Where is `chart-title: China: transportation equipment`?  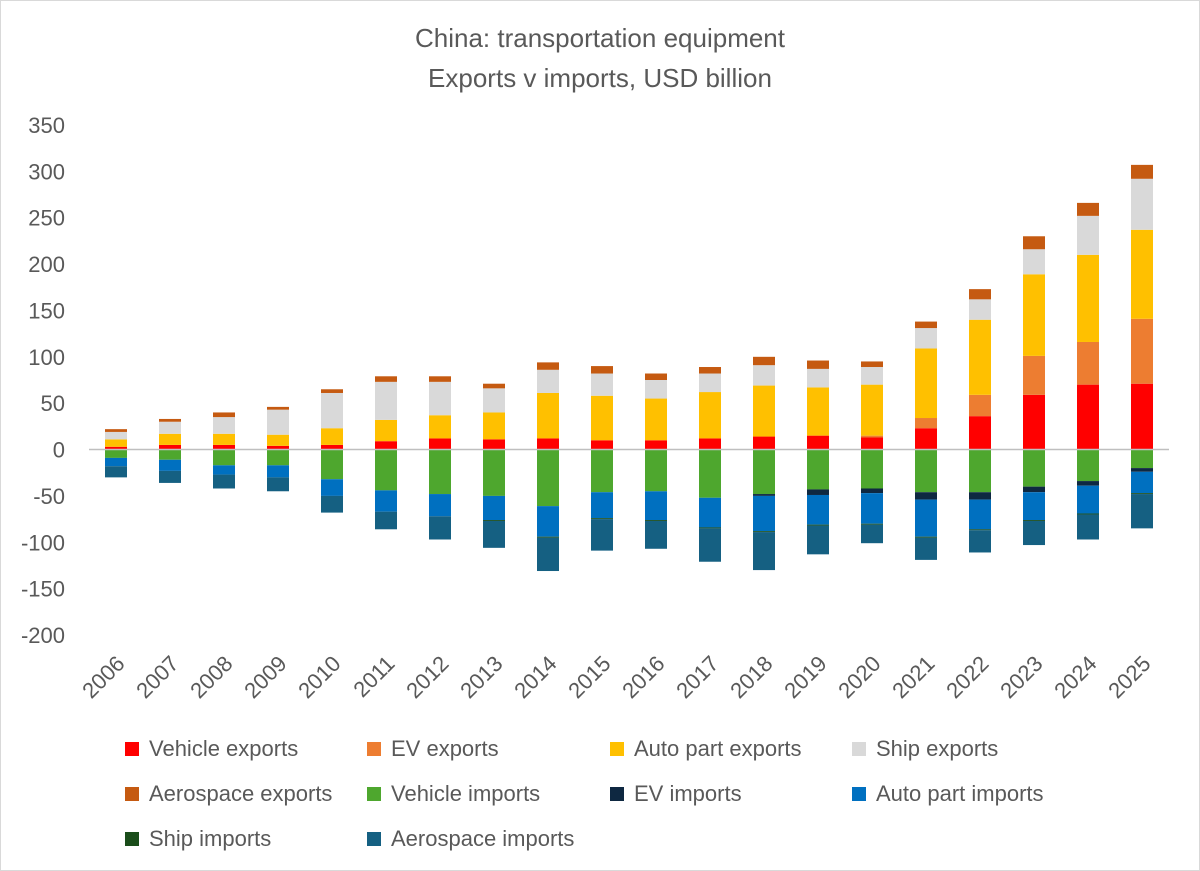
chart-title: China: transportation equipment is located at coordinates (600, 38).